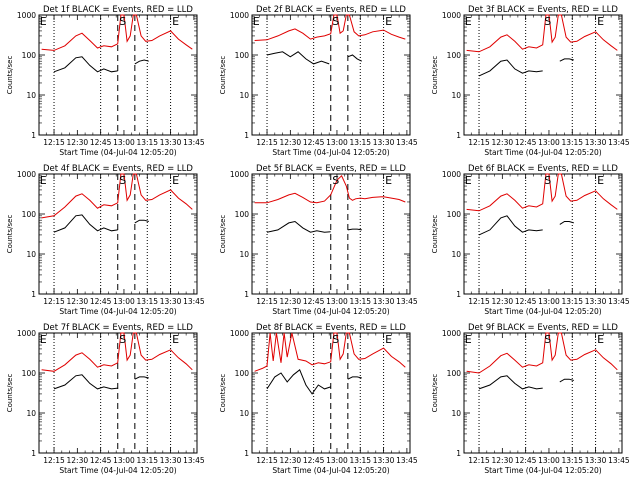 This screenshot has height=480, width=640. What do you see at coordinates (543, 75) in the screenshot?
I see `plot-frame` at bounding box center [543, 75].